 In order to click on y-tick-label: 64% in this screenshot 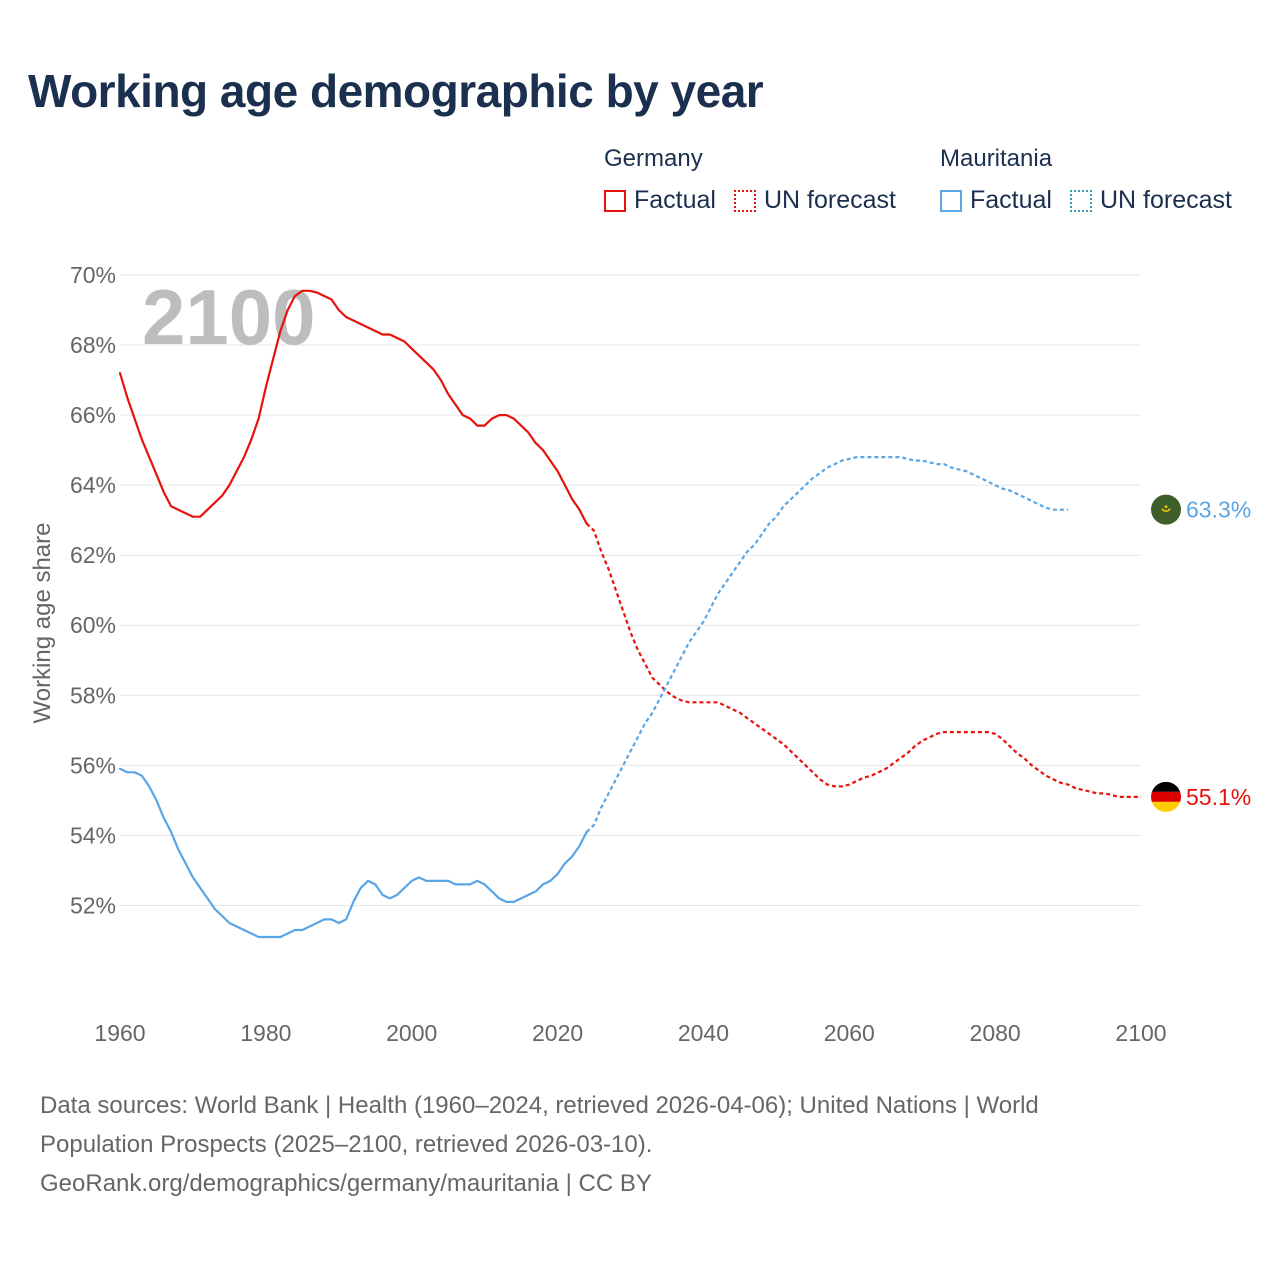, I will do `click(93, 485)`.